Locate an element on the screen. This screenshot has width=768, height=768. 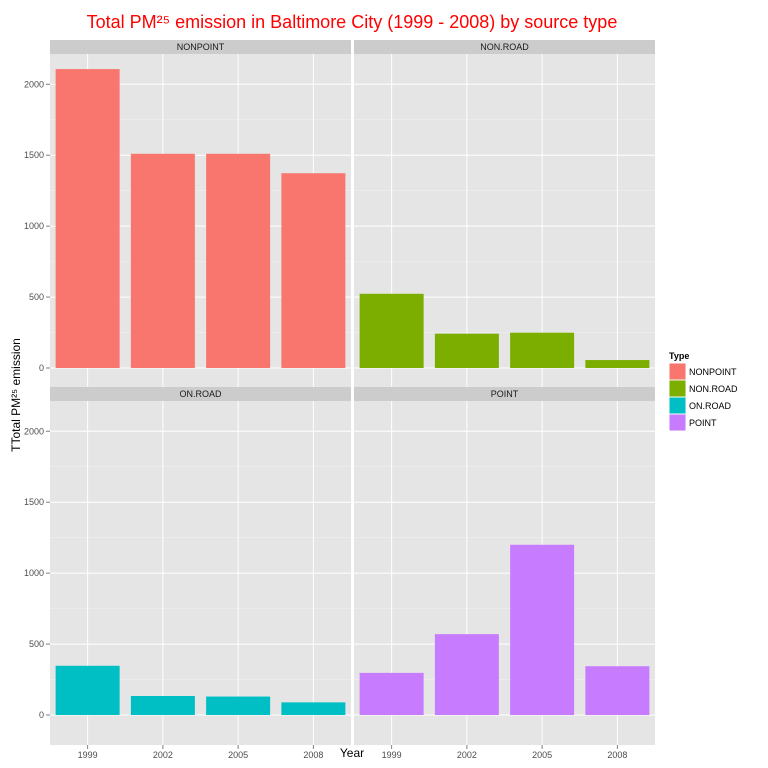
y-axis-ticks: 0 500 1000 1500 2000 0 500 1000 1500 2000 is located at coordinates (37, 399).